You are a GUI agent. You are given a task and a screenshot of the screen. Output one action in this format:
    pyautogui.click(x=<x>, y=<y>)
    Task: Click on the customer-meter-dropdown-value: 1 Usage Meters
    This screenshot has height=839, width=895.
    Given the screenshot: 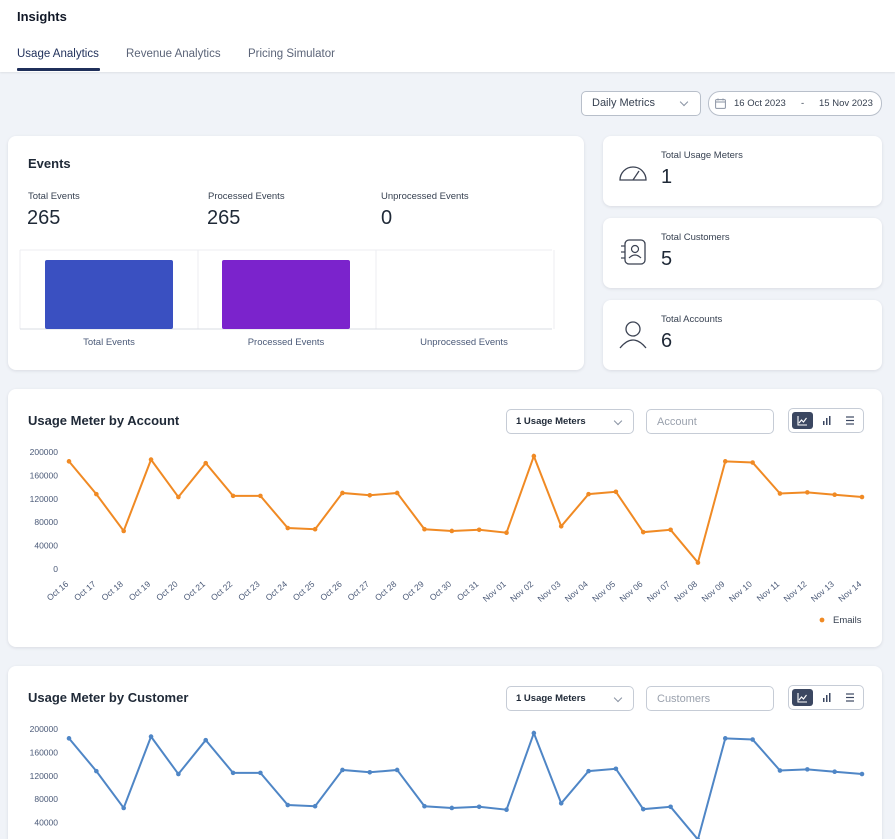 What is the action you would take?
    pyautogui.click(x=551, y=698)
    